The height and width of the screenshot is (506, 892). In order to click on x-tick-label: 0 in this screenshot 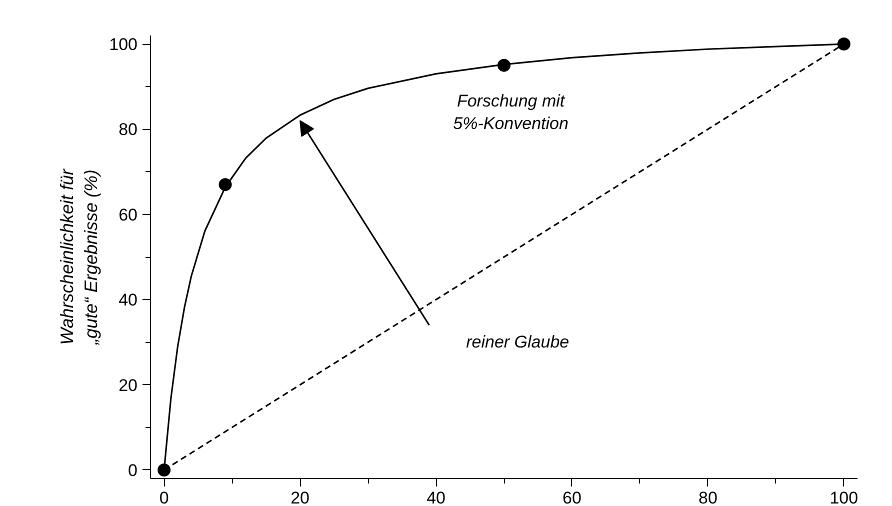, I will do `click(164, 497)`.